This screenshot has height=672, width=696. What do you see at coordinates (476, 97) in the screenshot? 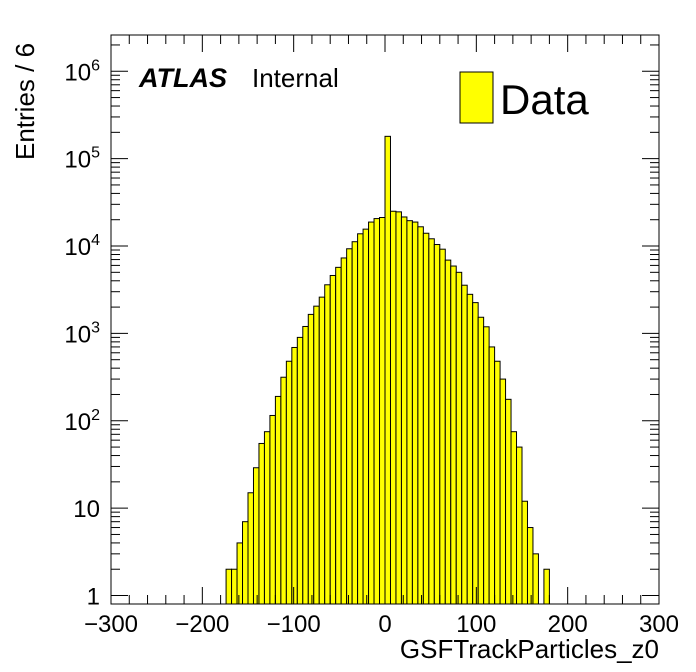
I see `legend-swatch` at bounding box center [476, 97].